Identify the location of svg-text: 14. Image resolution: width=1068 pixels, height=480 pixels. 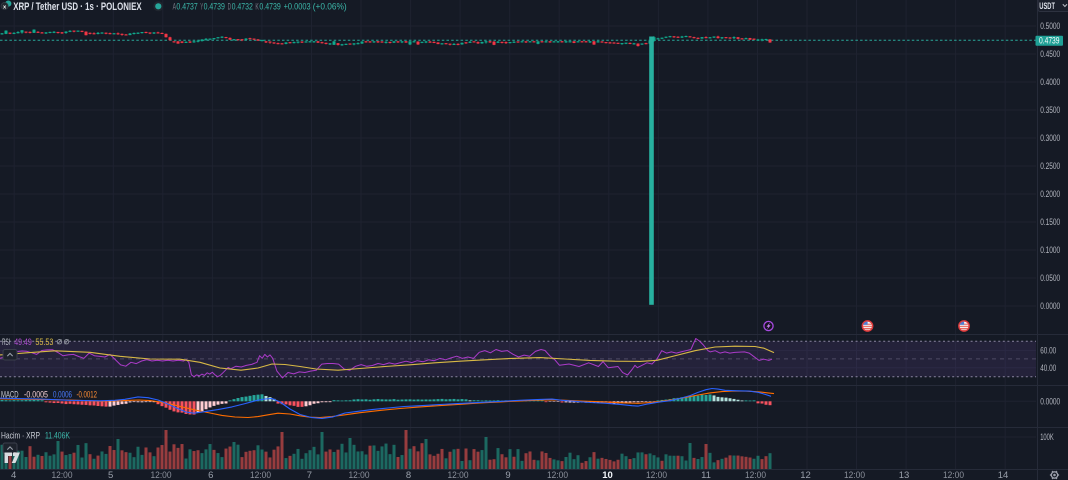
(1003, 475).